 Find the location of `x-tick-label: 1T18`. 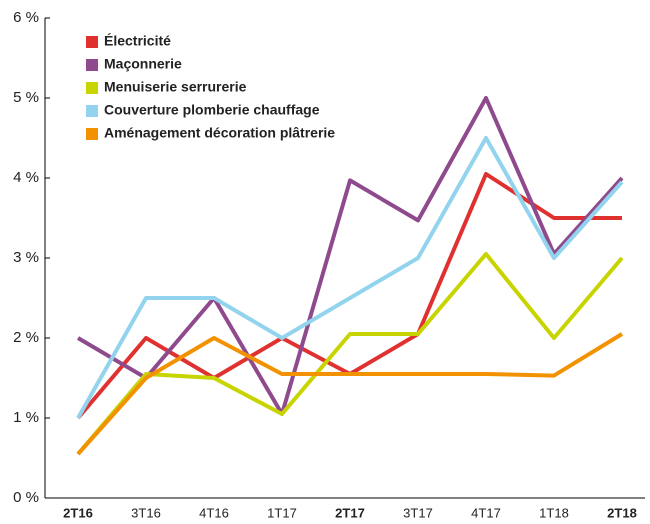

x-tick-label: 1T18 is located at coordinates (554, 512).